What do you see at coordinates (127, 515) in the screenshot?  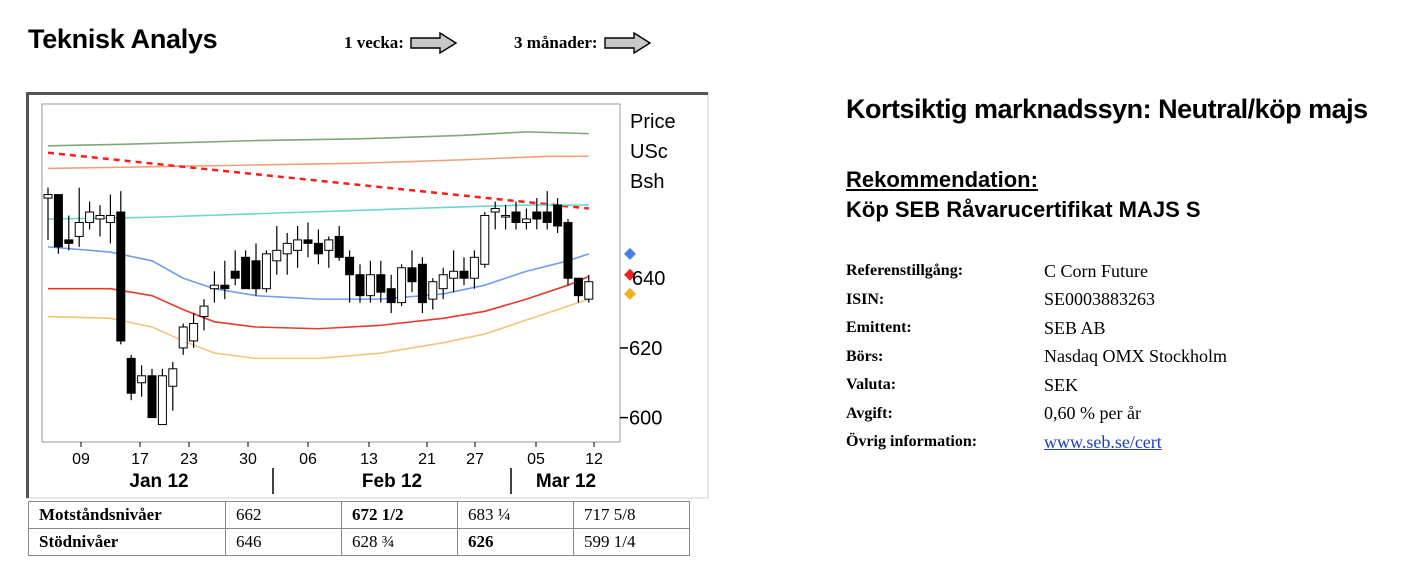 I see `resistance-label: Motståndsnivåer` at bounding box center [127, 515].